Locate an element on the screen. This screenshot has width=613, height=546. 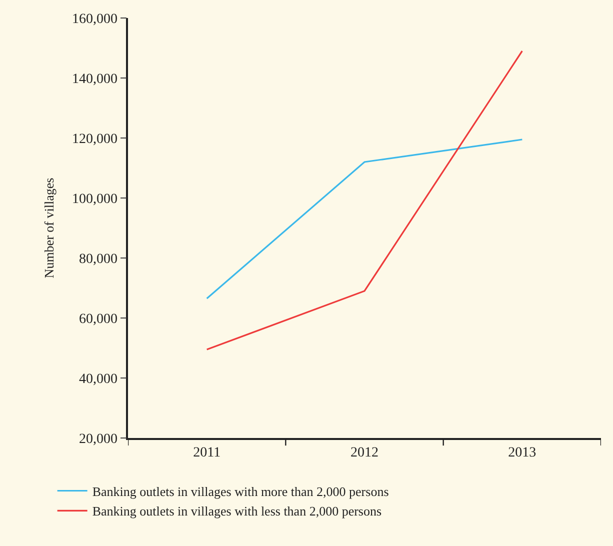
y-tick-label: 100,000 is located at coordinates (95, 199).